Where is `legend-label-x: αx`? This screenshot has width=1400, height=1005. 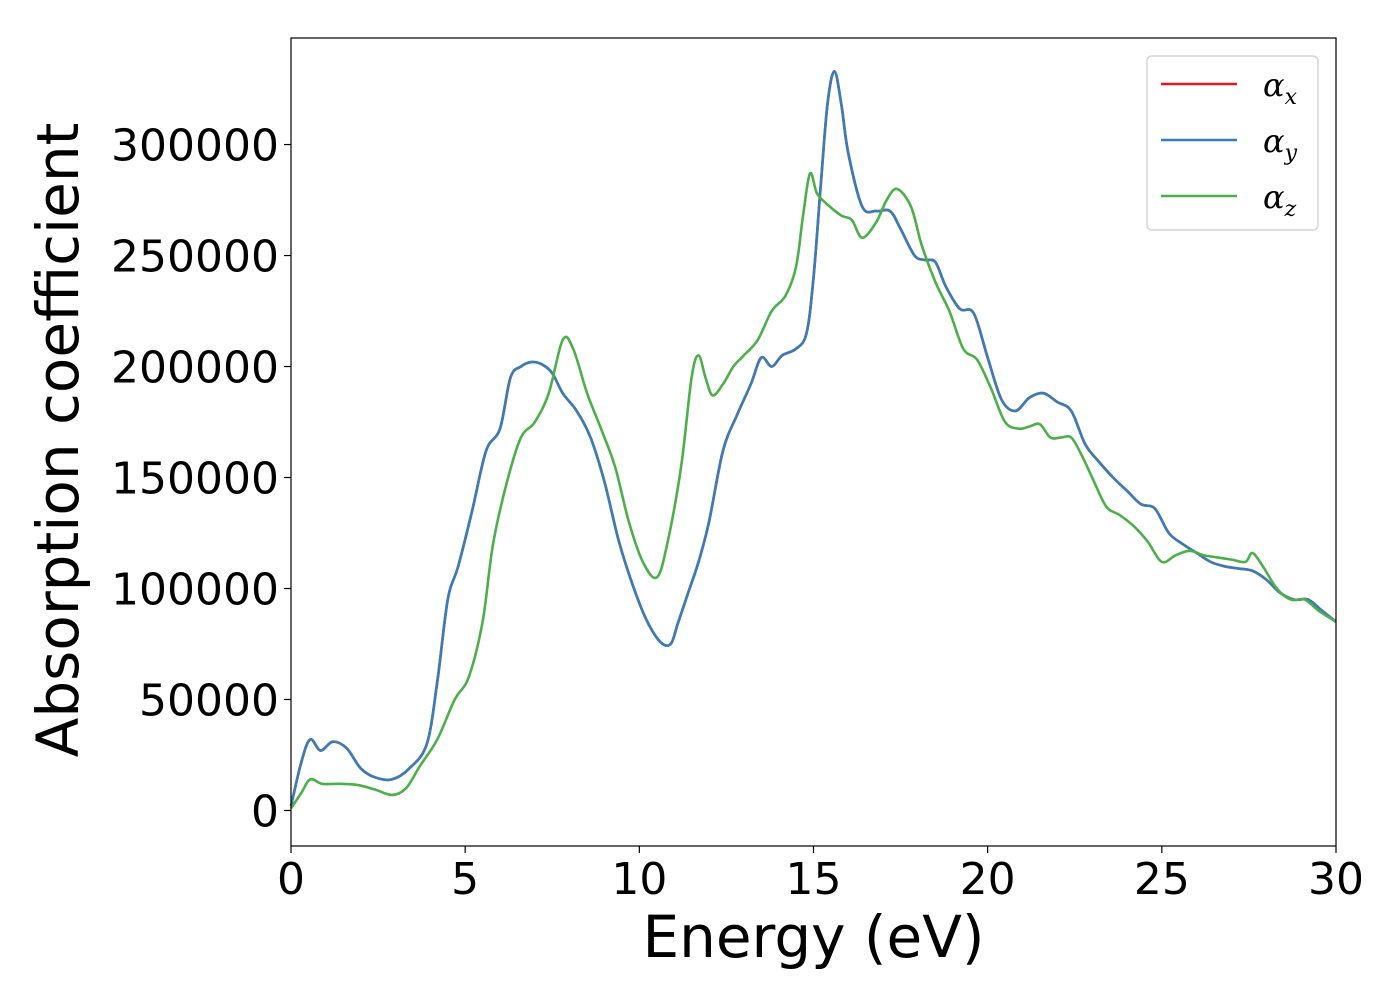 legend-label-x: αx is located at coordinates (1280, 88).